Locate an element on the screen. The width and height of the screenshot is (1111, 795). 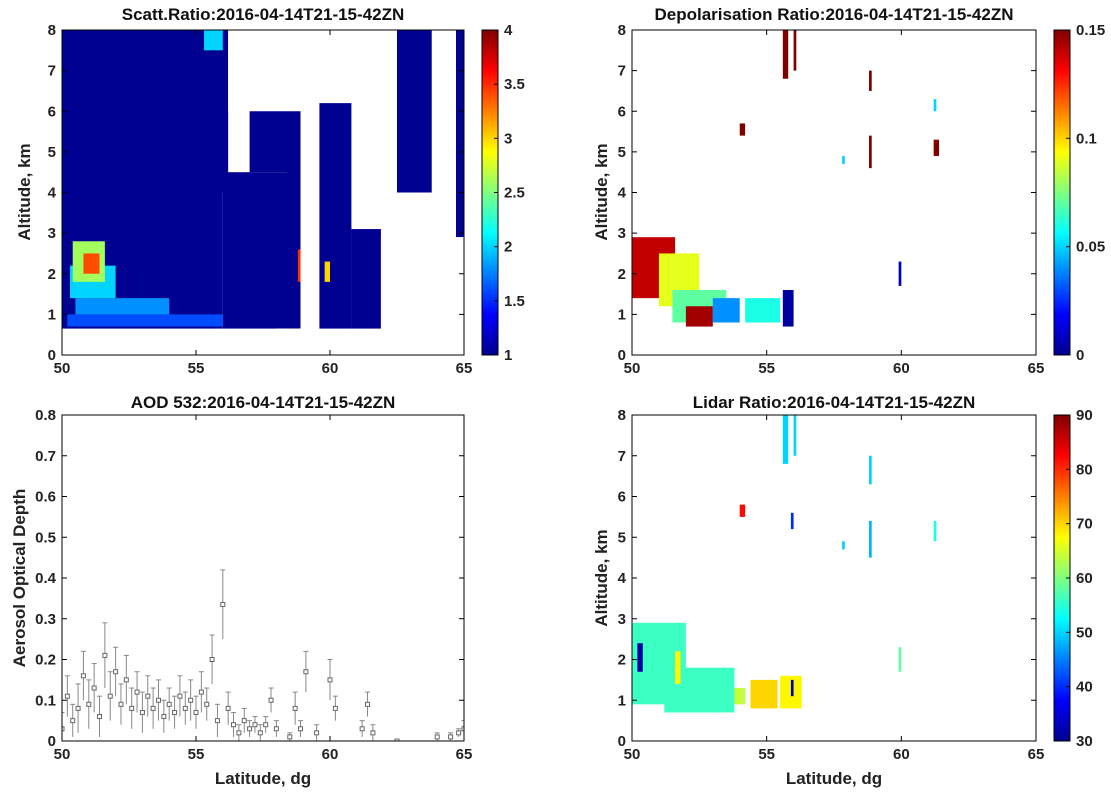
aod-x-tick-label: 50 is located at coordinates (62, 754).